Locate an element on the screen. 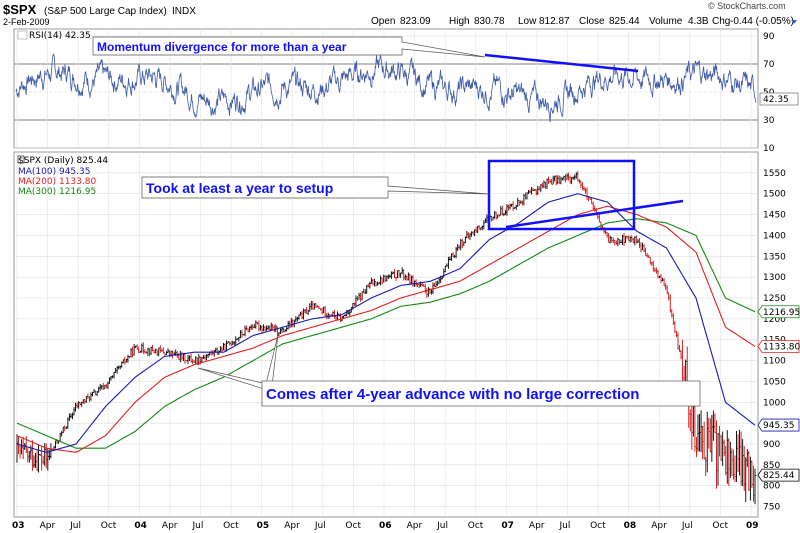 This screenshot has width=800, height=533. rsi-divergence-trendline is located at coordinates (561, 63).